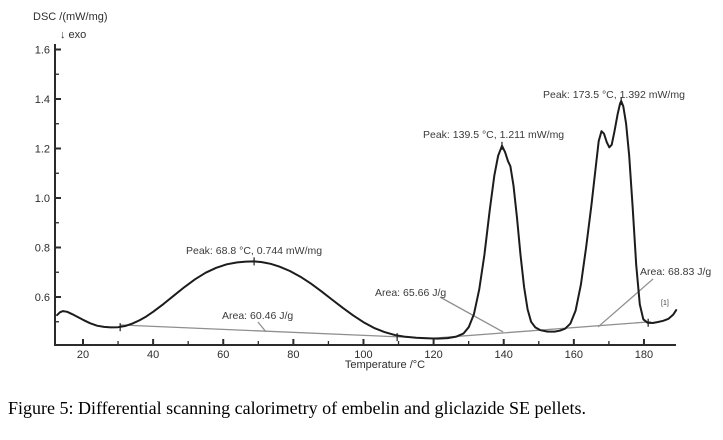  Describe the element at coordinates (223, 355) in the screenshot. I see `x-tick-label: 60` at that location.